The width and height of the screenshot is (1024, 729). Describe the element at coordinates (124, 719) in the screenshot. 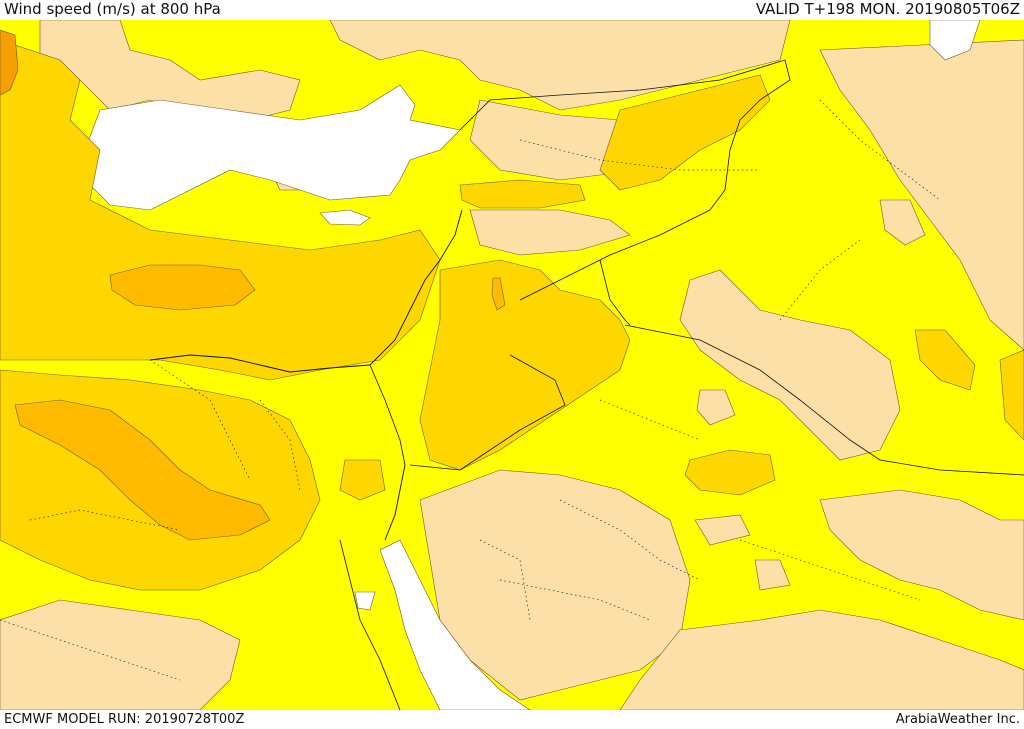

I see `model-run: ECMWF MODEL RUN: 20190728T00Z` at that location.